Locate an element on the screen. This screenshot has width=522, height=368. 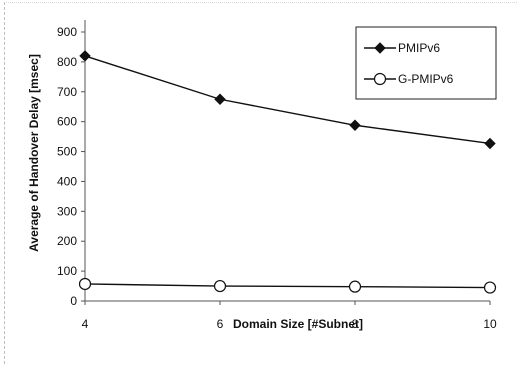
legend-box is located at coordinates (426, 63).